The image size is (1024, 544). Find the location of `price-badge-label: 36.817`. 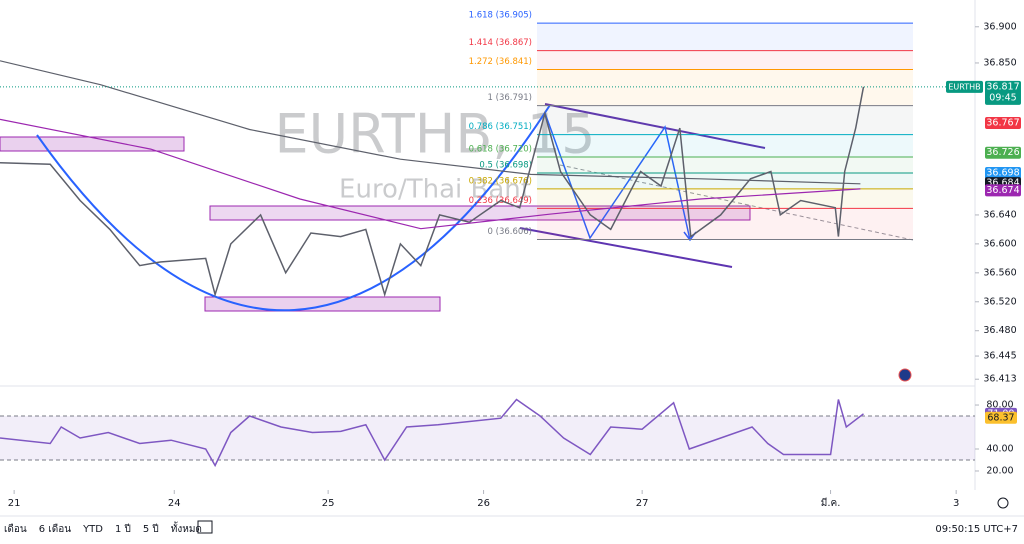

price-badge-label: 36.817 is located at coordinates (1002, 86).